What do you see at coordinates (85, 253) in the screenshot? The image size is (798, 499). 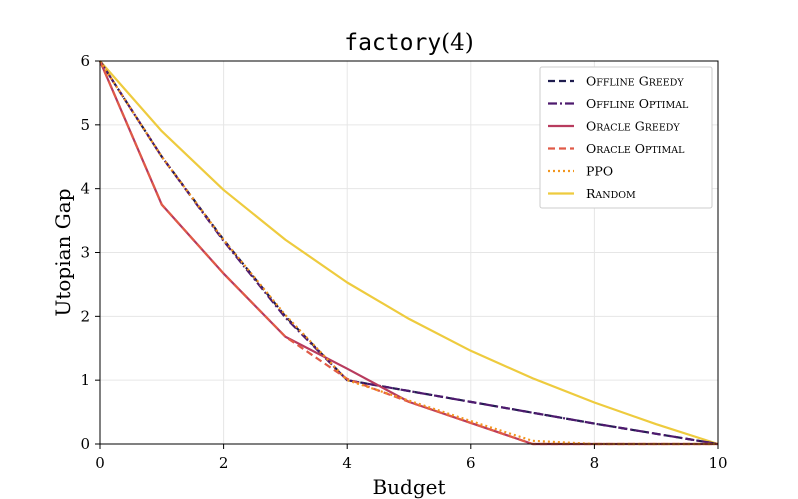 I see `y-tick-label: 3` at bounding box center [85, 253].